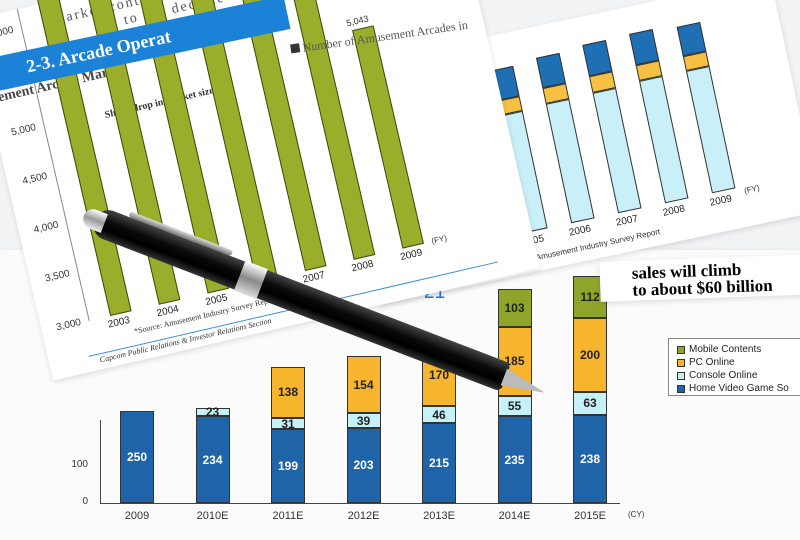 The height and width of the screenshot is (540, 800). What do you see at coordinates (439, 516) in the screenshot?
I see `x-tick-label: 2013E` at bounding box center [439, 516].